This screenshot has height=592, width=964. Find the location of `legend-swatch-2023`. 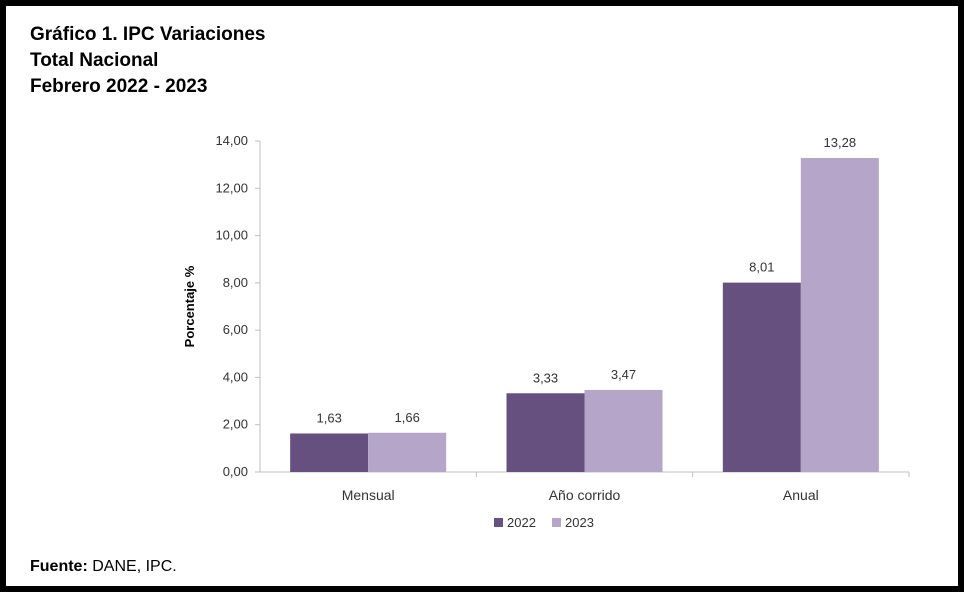

legend-swatch-2023 is located at coordinates (556, 522).